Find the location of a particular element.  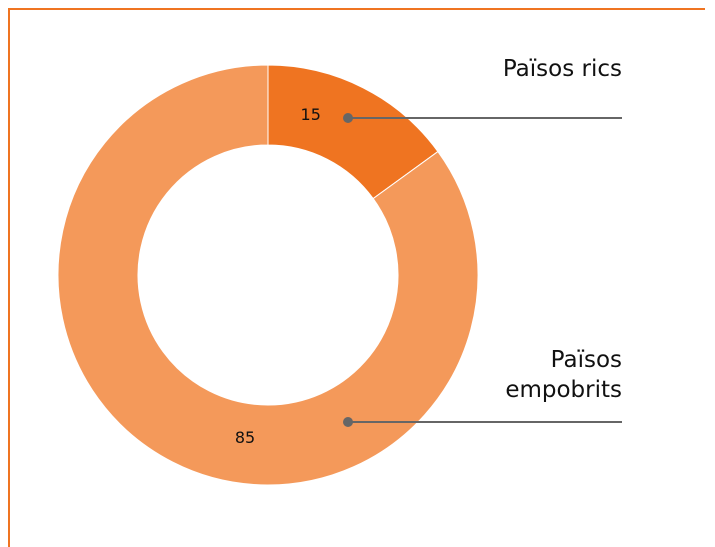

category-label: Països rics is located at coordinates (562, 69).